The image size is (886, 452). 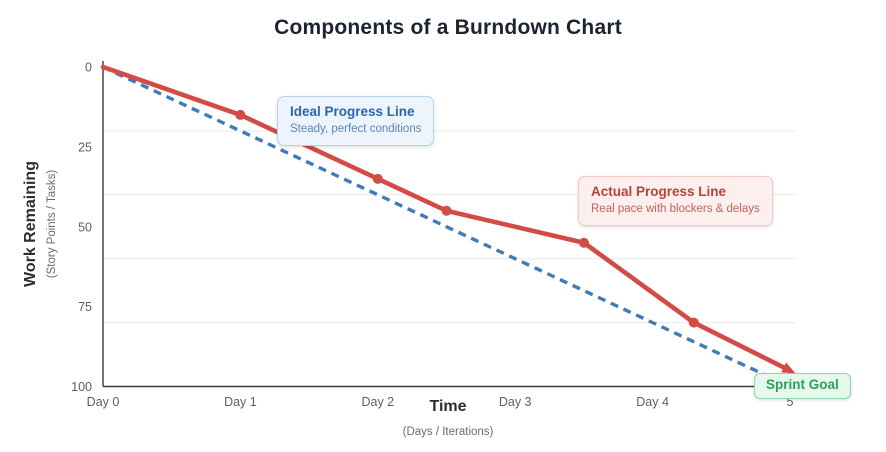 I want to click on y-tick-label: 0, so click(x=88, y=68).